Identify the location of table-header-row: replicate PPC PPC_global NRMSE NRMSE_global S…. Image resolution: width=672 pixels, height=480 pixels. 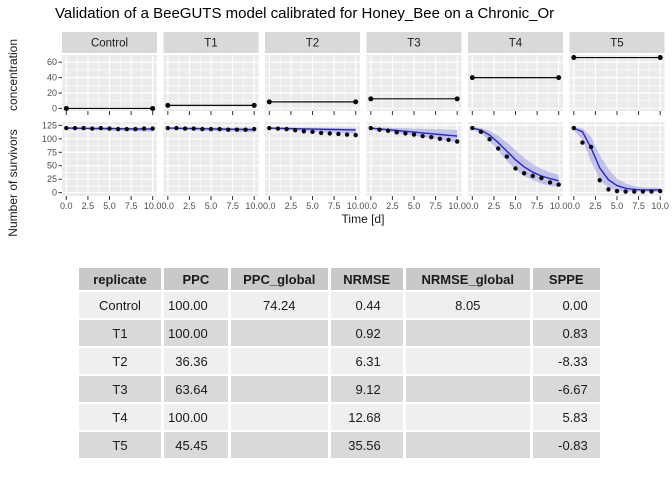
(339, 279).